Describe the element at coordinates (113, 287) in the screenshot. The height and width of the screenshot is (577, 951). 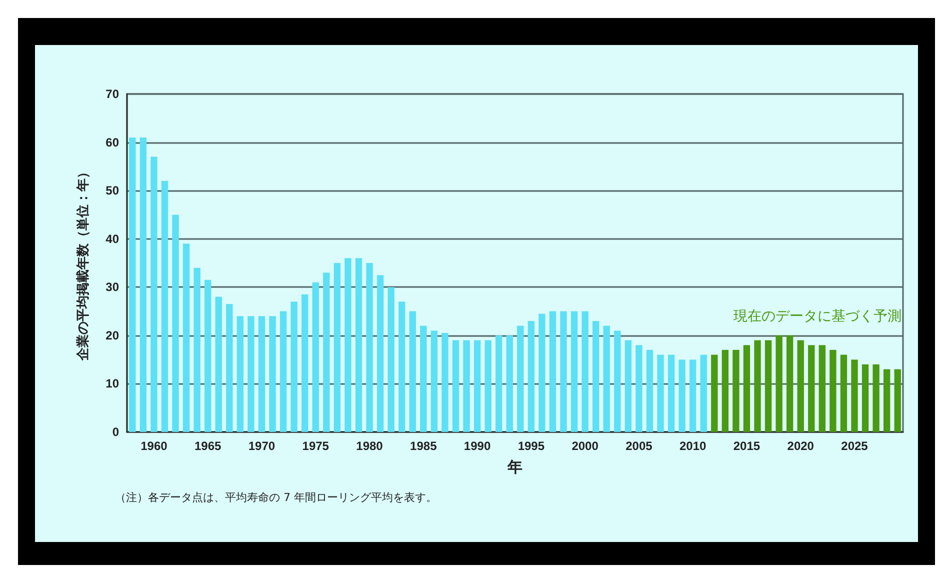
I see `y-tick-label: 30` at that location.